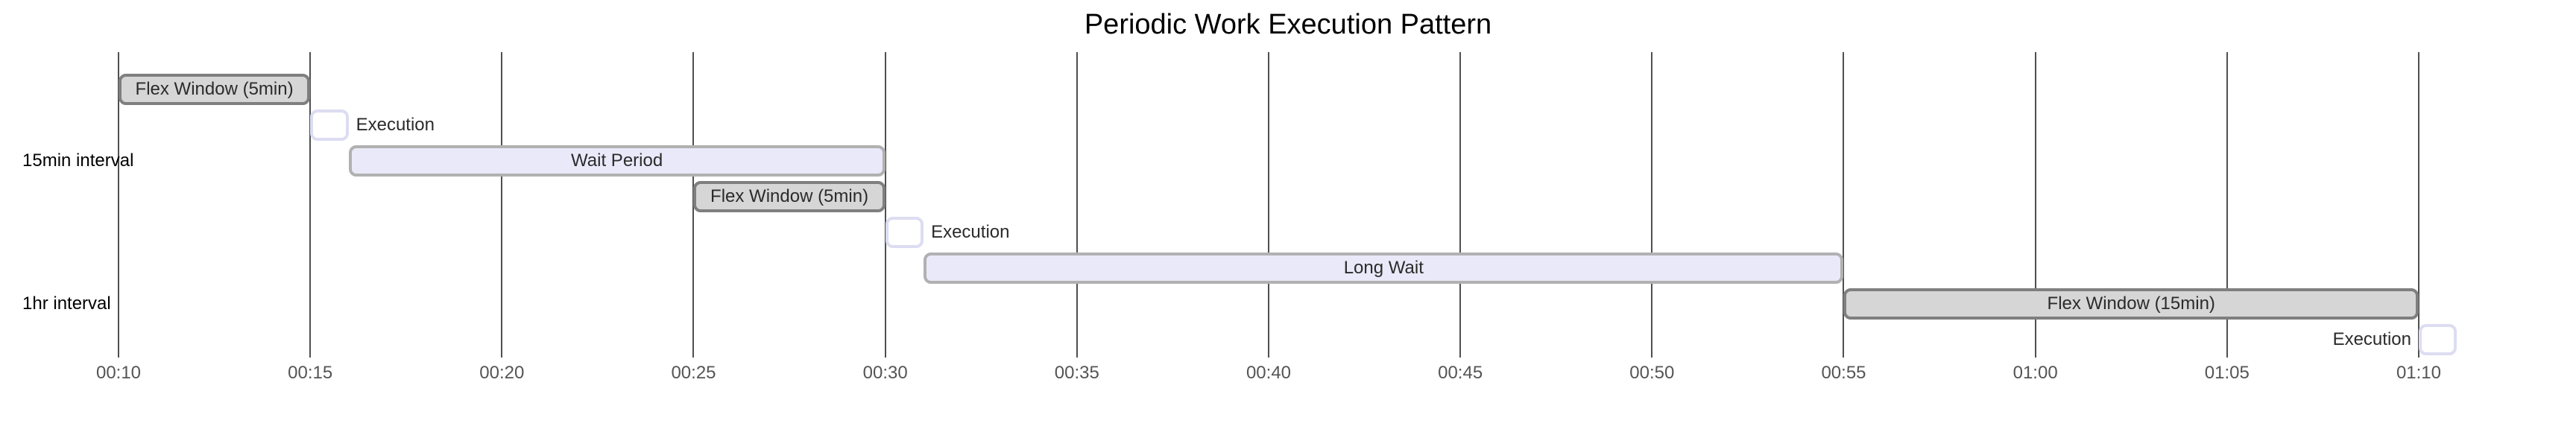 The height and width of the screenshot is (435, 2576). What do you see at coordinates (310, 373) in the screenshot?
I see `x-tick-label: 00:15` at bounding box center [310, 373].